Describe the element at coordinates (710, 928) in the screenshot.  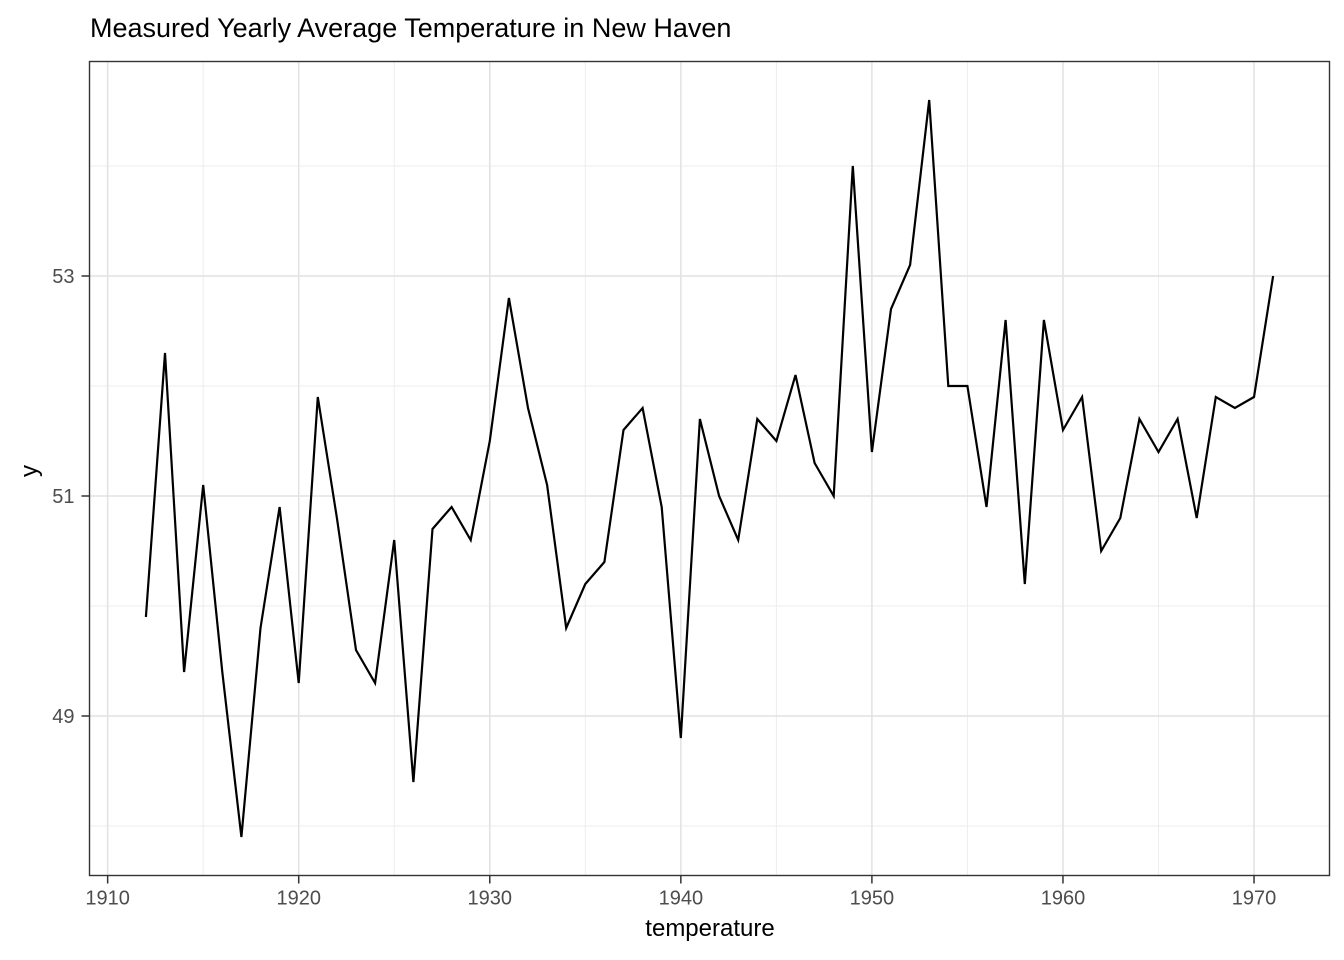
I see `x-axis-title: temperature` at that location.